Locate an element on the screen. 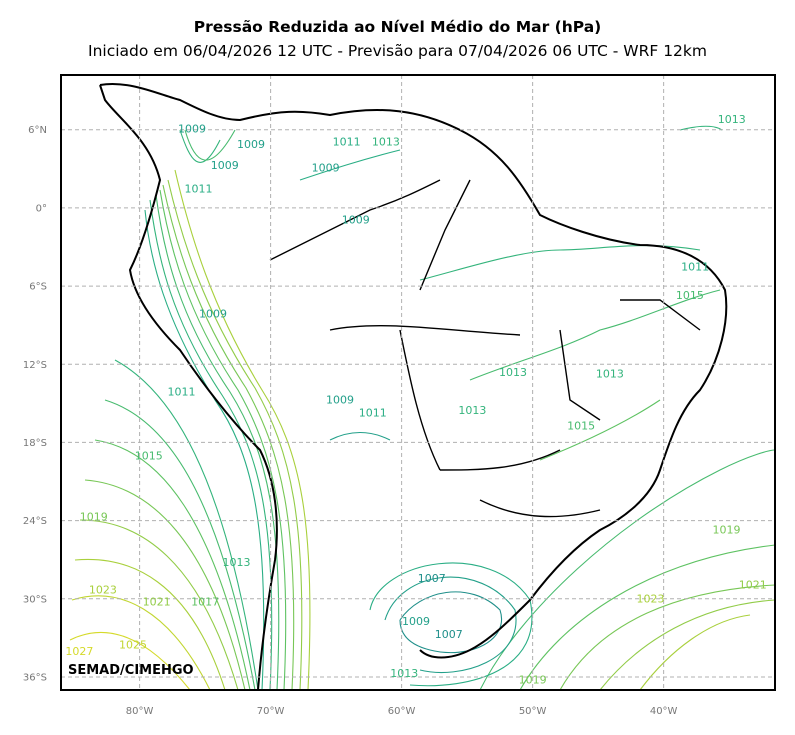 The width and height of the screenshot is (795, 735). longitude-labels: 80°W 70°W 60°W 50°W 40°W is located at coordinates (402, 711).